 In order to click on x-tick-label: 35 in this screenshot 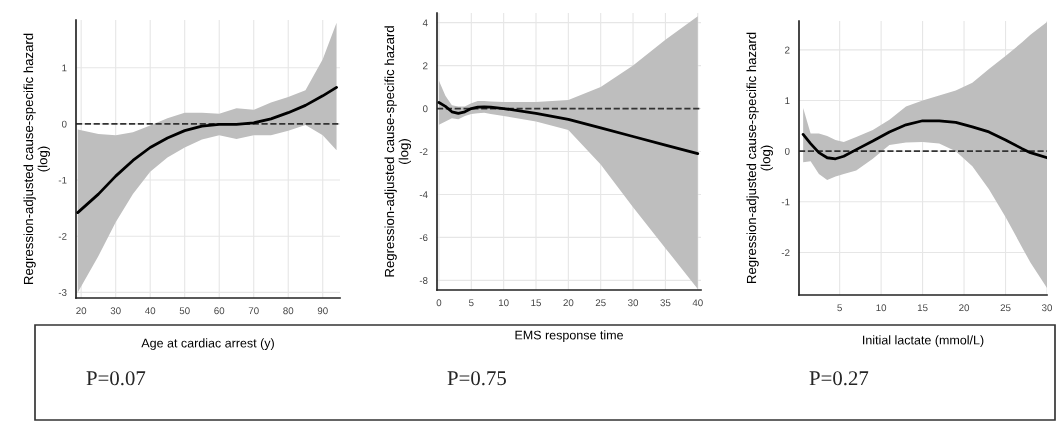, I will do `click(665, 303)`.